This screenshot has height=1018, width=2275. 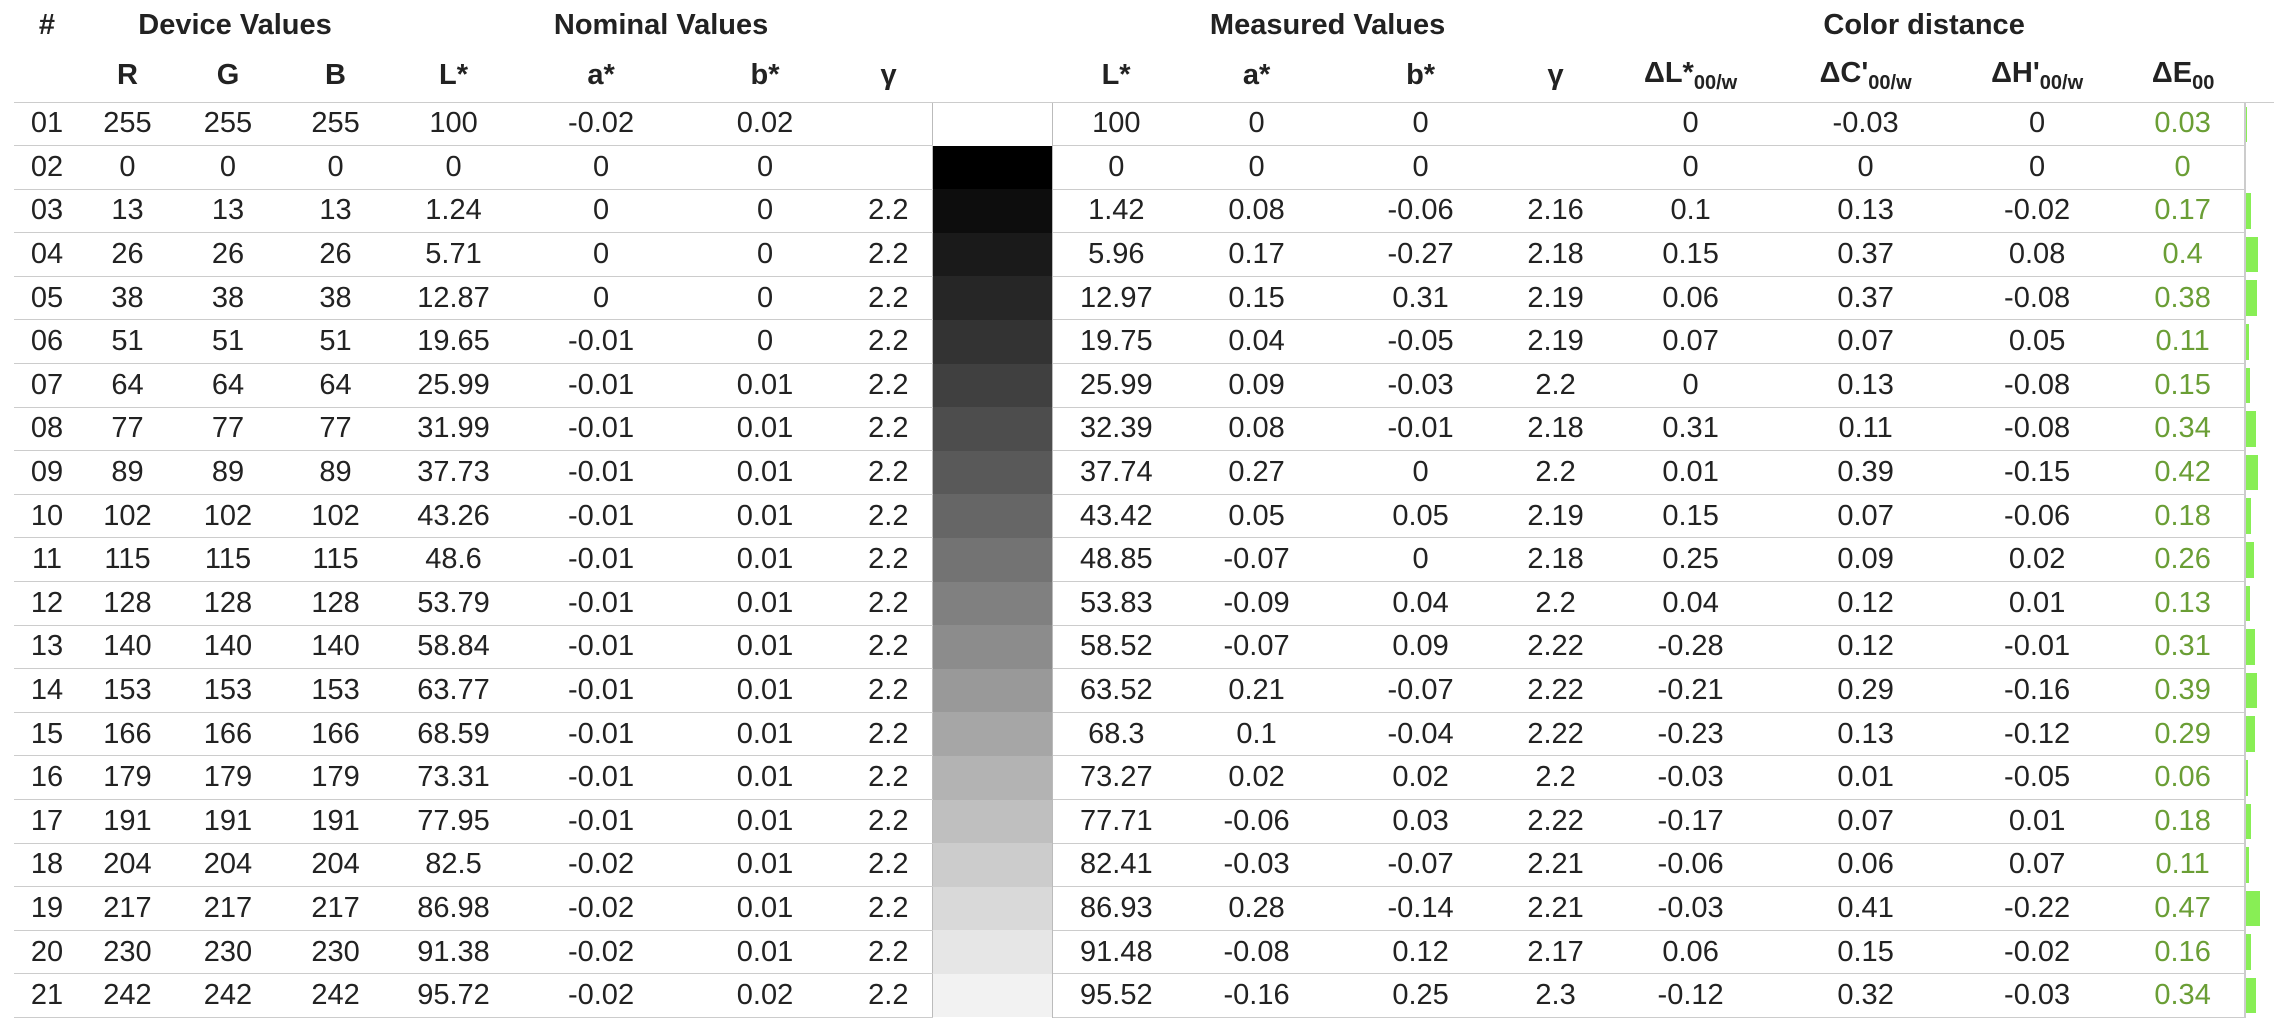 I want to click on cell: 91.38, so click(x=454, y=952).